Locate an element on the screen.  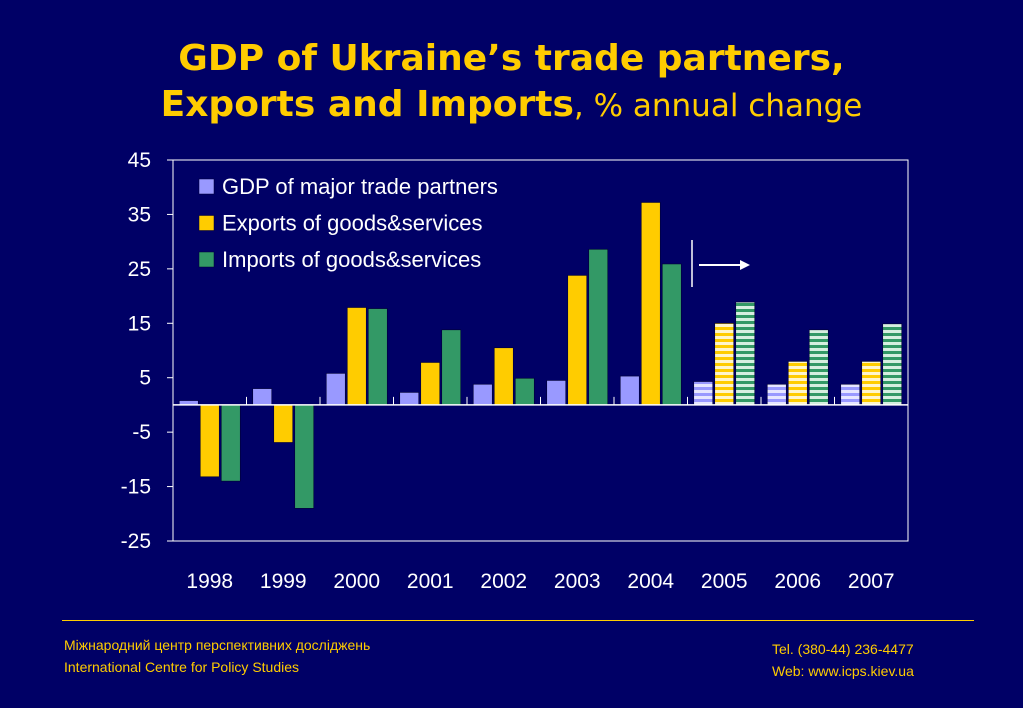
legend-swatch-exports is located at coordinates (206, 223).